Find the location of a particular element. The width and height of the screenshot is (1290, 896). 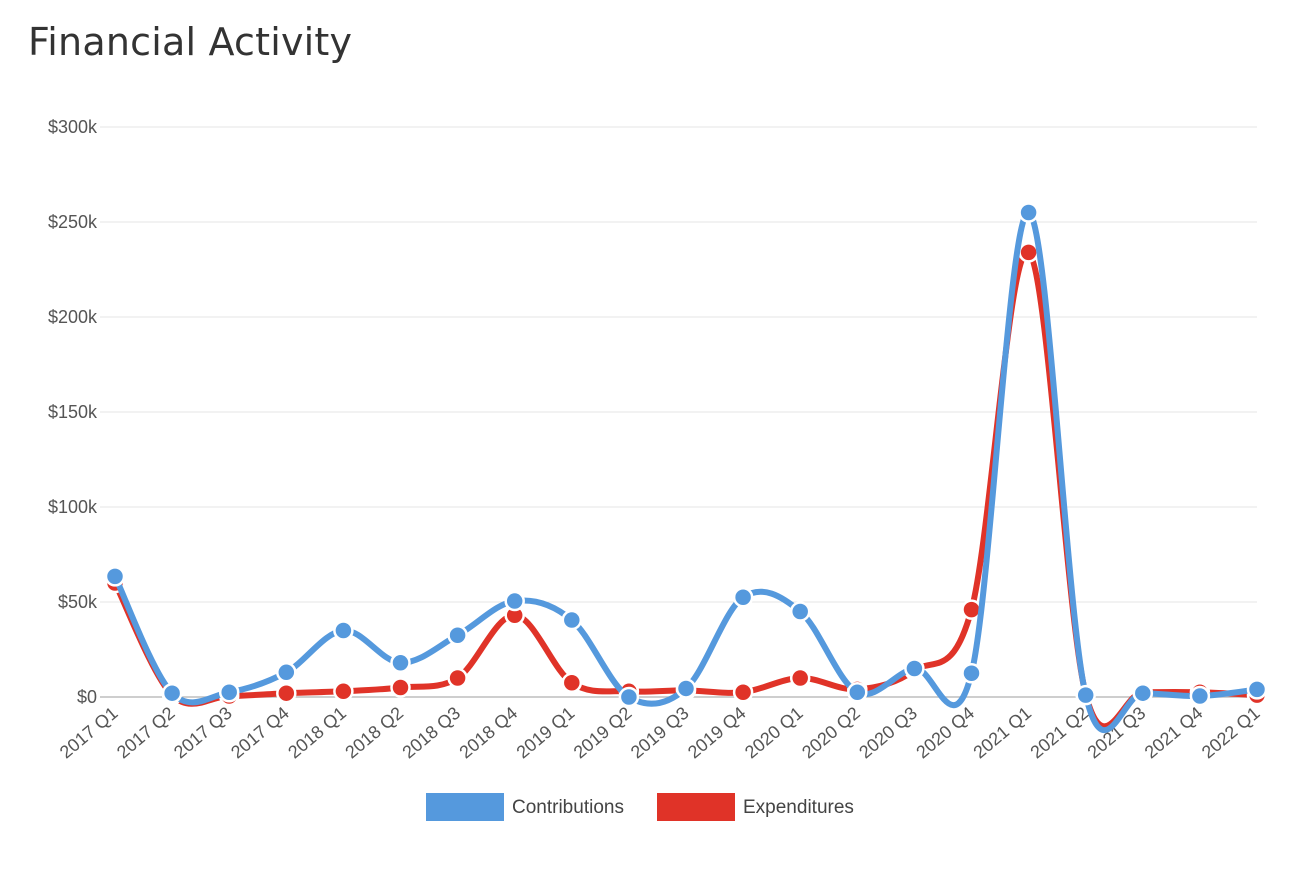

x-tick-label: 2018 Q2 is located at coordinates (374, 733).